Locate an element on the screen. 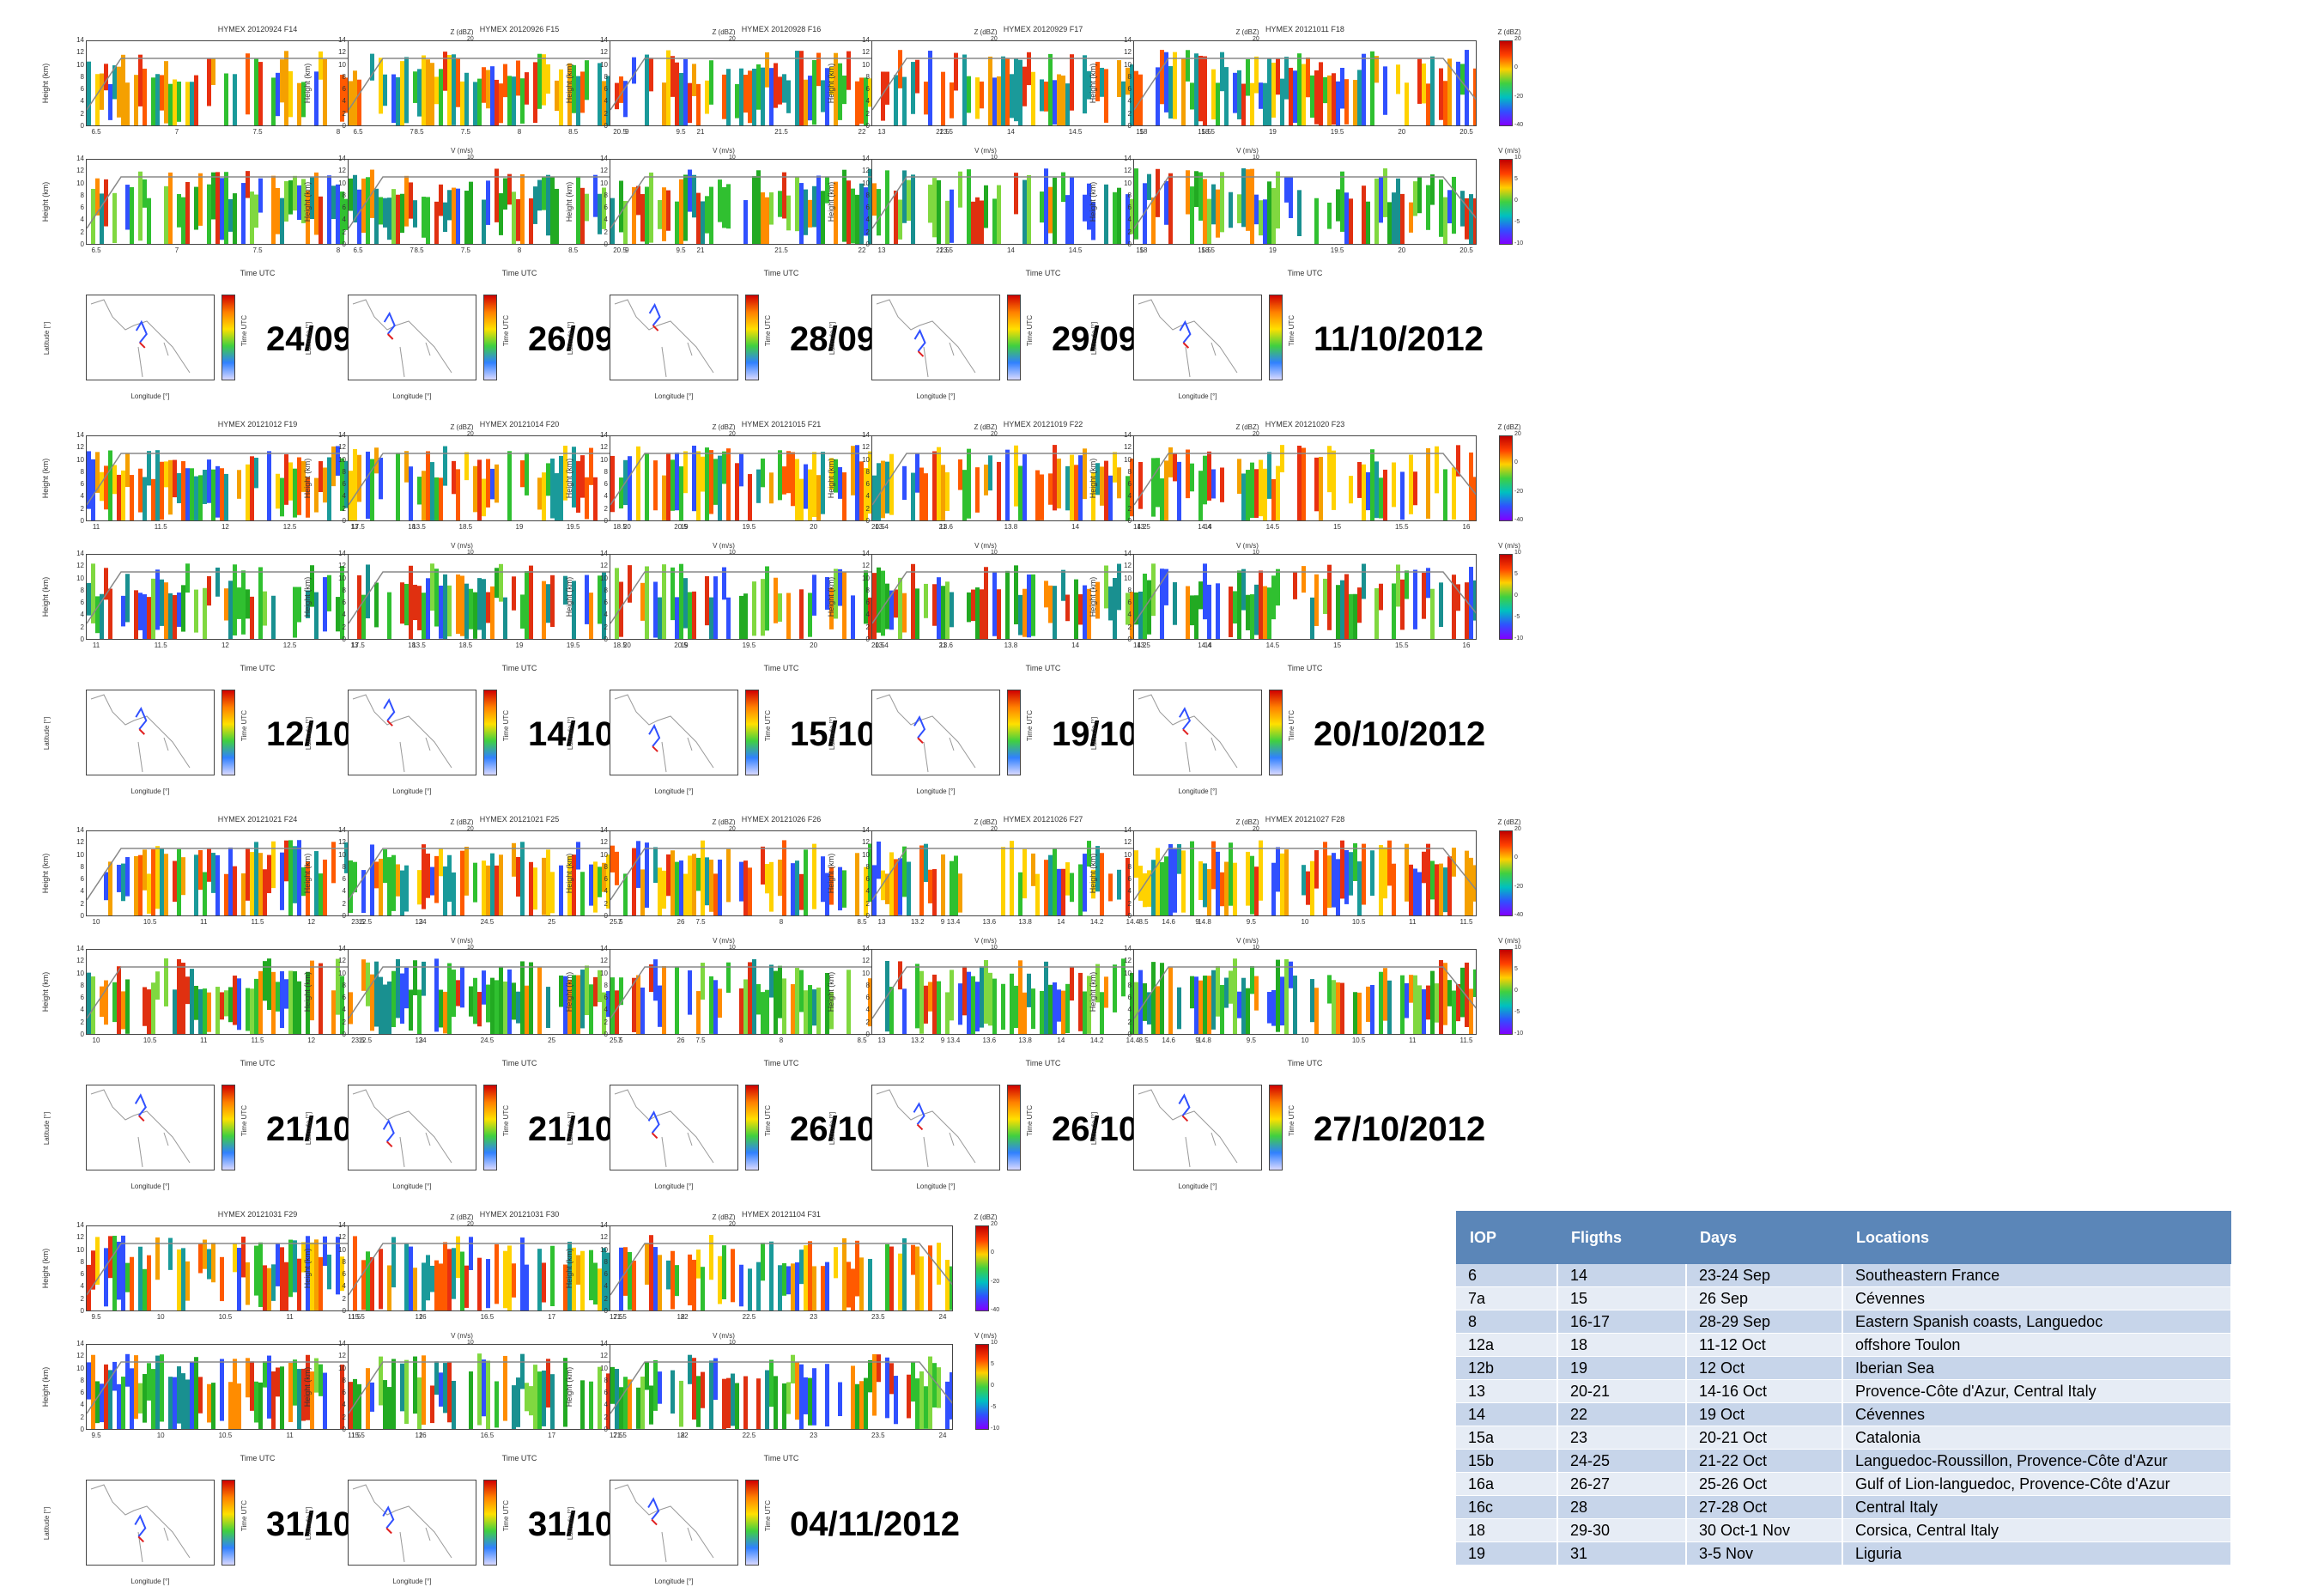 The height and width of the screenshot is (1593, 2324). flight-track is located at coordinates (920, 727).